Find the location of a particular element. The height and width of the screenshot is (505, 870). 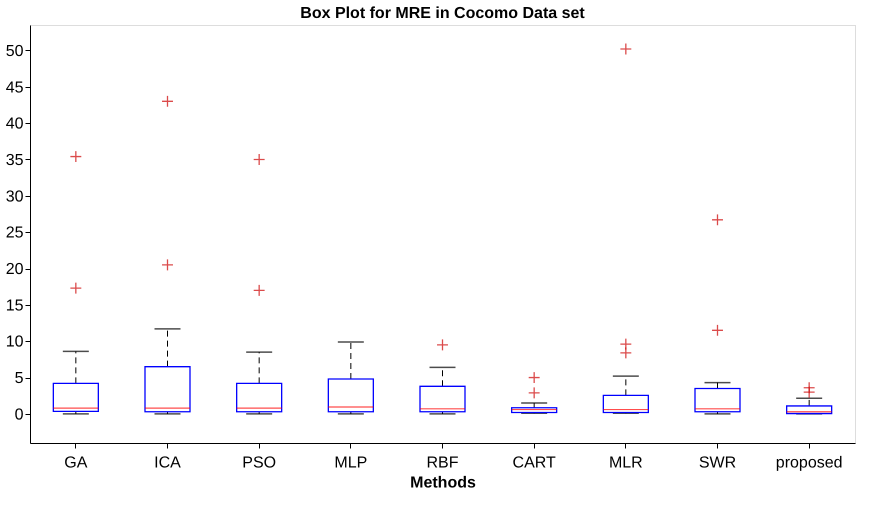

y-tick-label: 5 is located at coordinates (19, 379).